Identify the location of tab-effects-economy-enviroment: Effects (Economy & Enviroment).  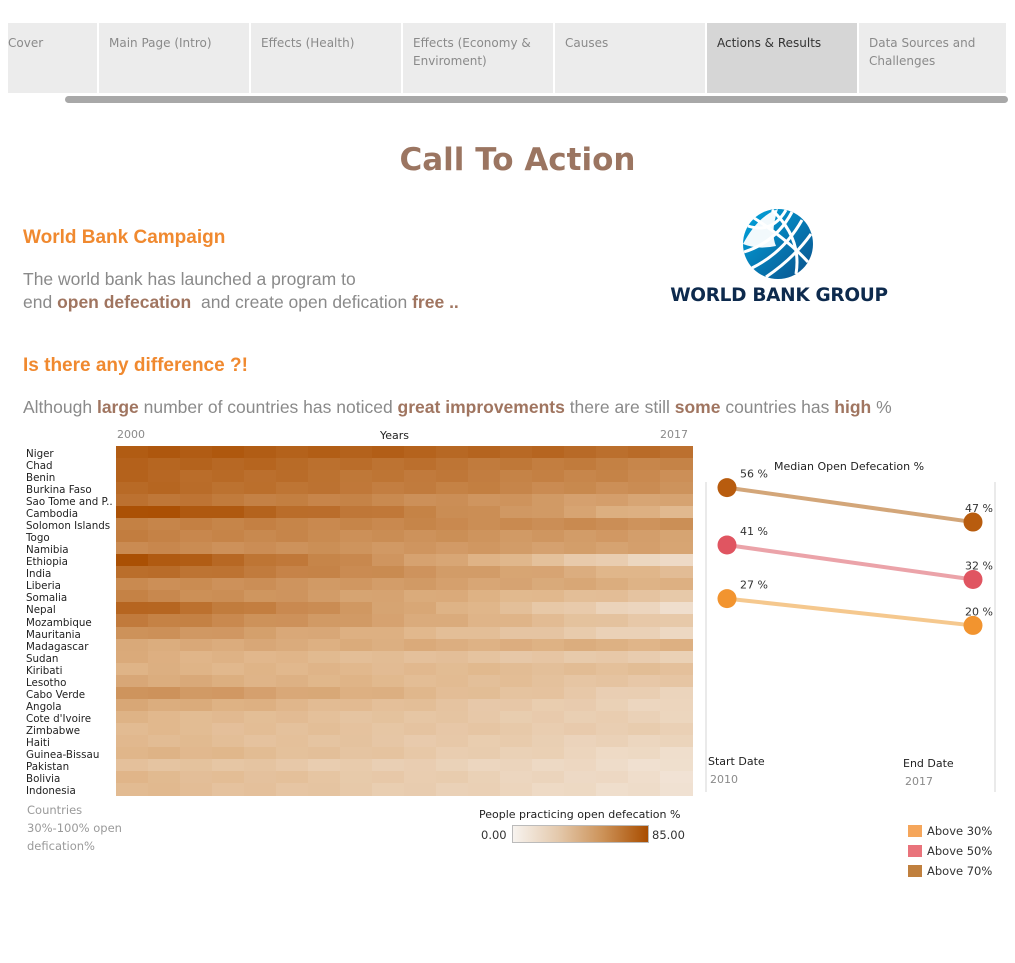
(479, 58).